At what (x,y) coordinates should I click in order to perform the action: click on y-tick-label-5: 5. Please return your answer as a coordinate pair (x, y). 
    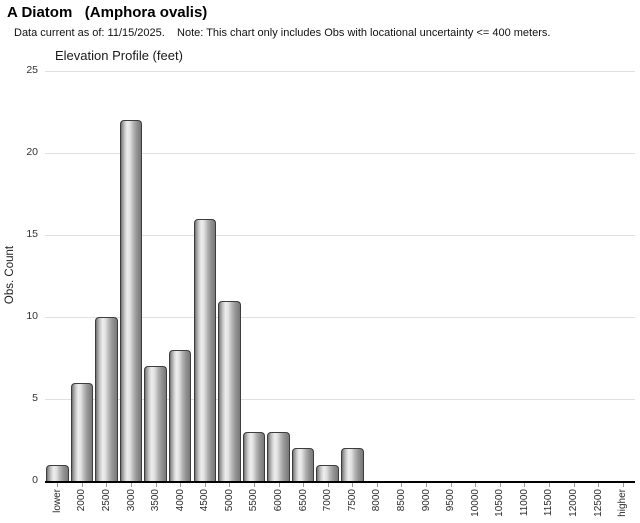
    Looking at the image, I should click on (35, 398).